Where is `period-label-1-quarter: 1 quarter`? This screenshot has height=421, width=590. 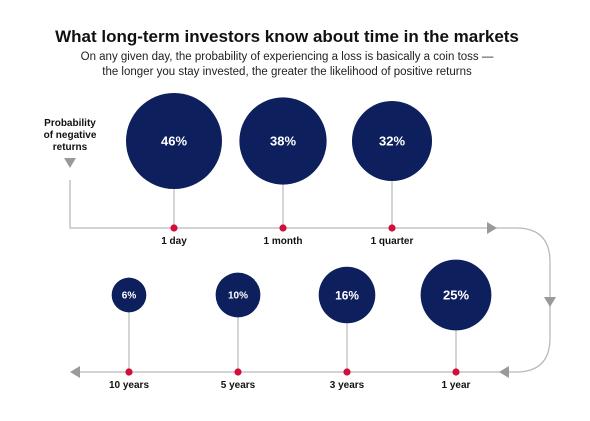
period-label-1-quarter: 1 quarter is located at coordinates (392, 241).